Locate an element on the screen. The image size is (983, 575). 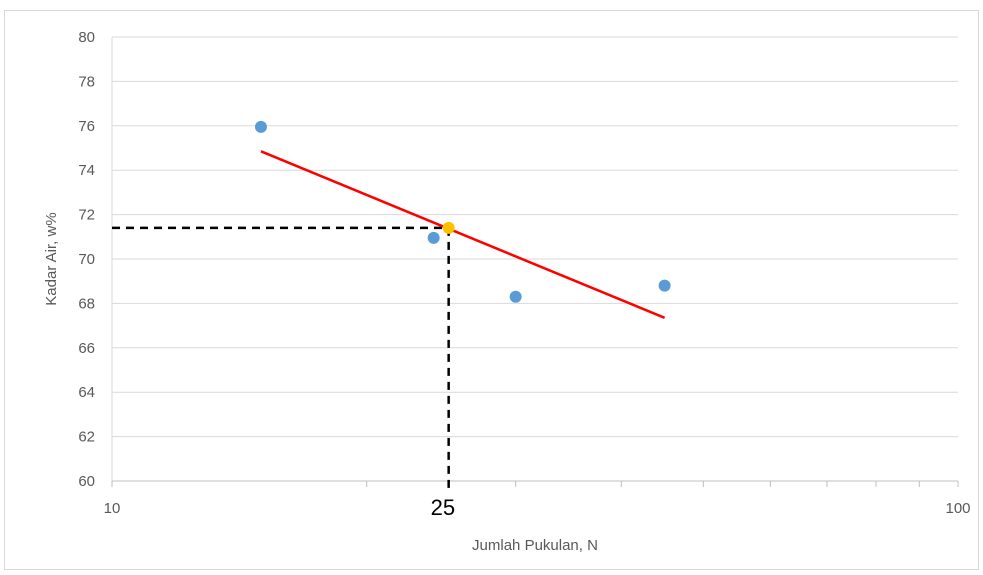
annotation-box is located at coordinates (452, 505).